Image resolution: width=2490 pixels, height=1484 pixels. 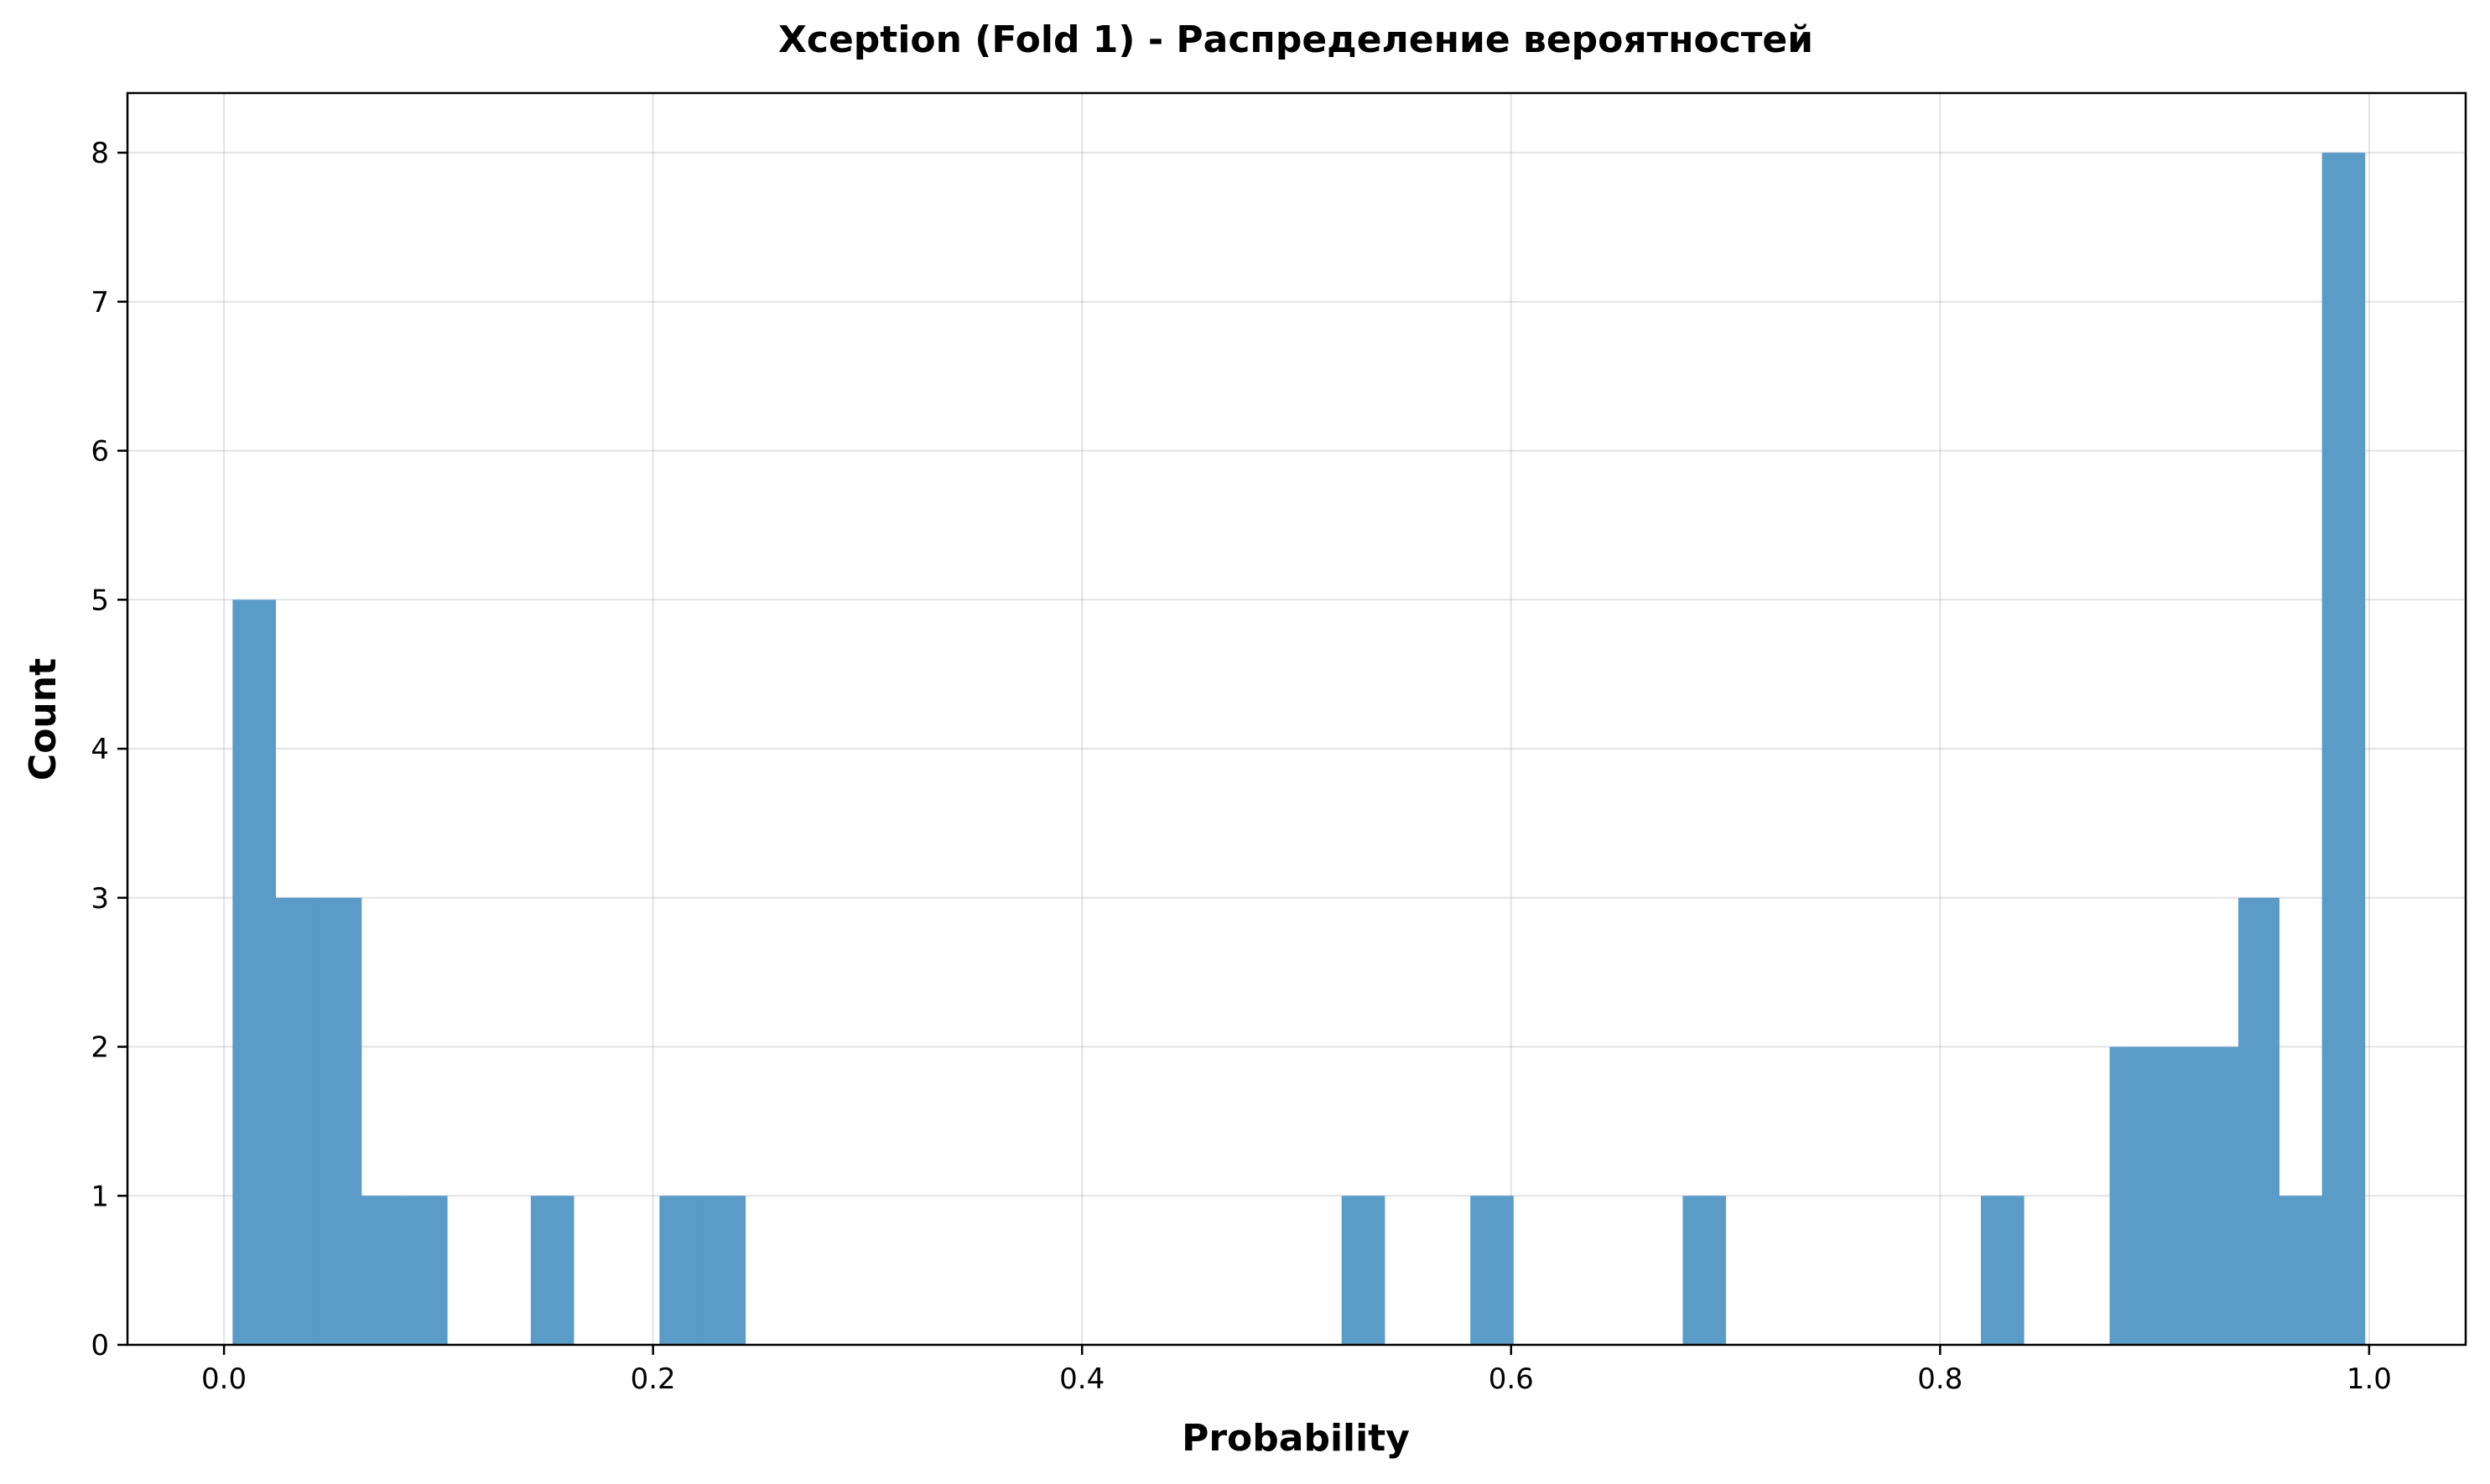 What do you see at coordinates (1939, 1379) in the screenshot?
I see `x-tick-label: 0.8` at bounding box center [1939, 1379].